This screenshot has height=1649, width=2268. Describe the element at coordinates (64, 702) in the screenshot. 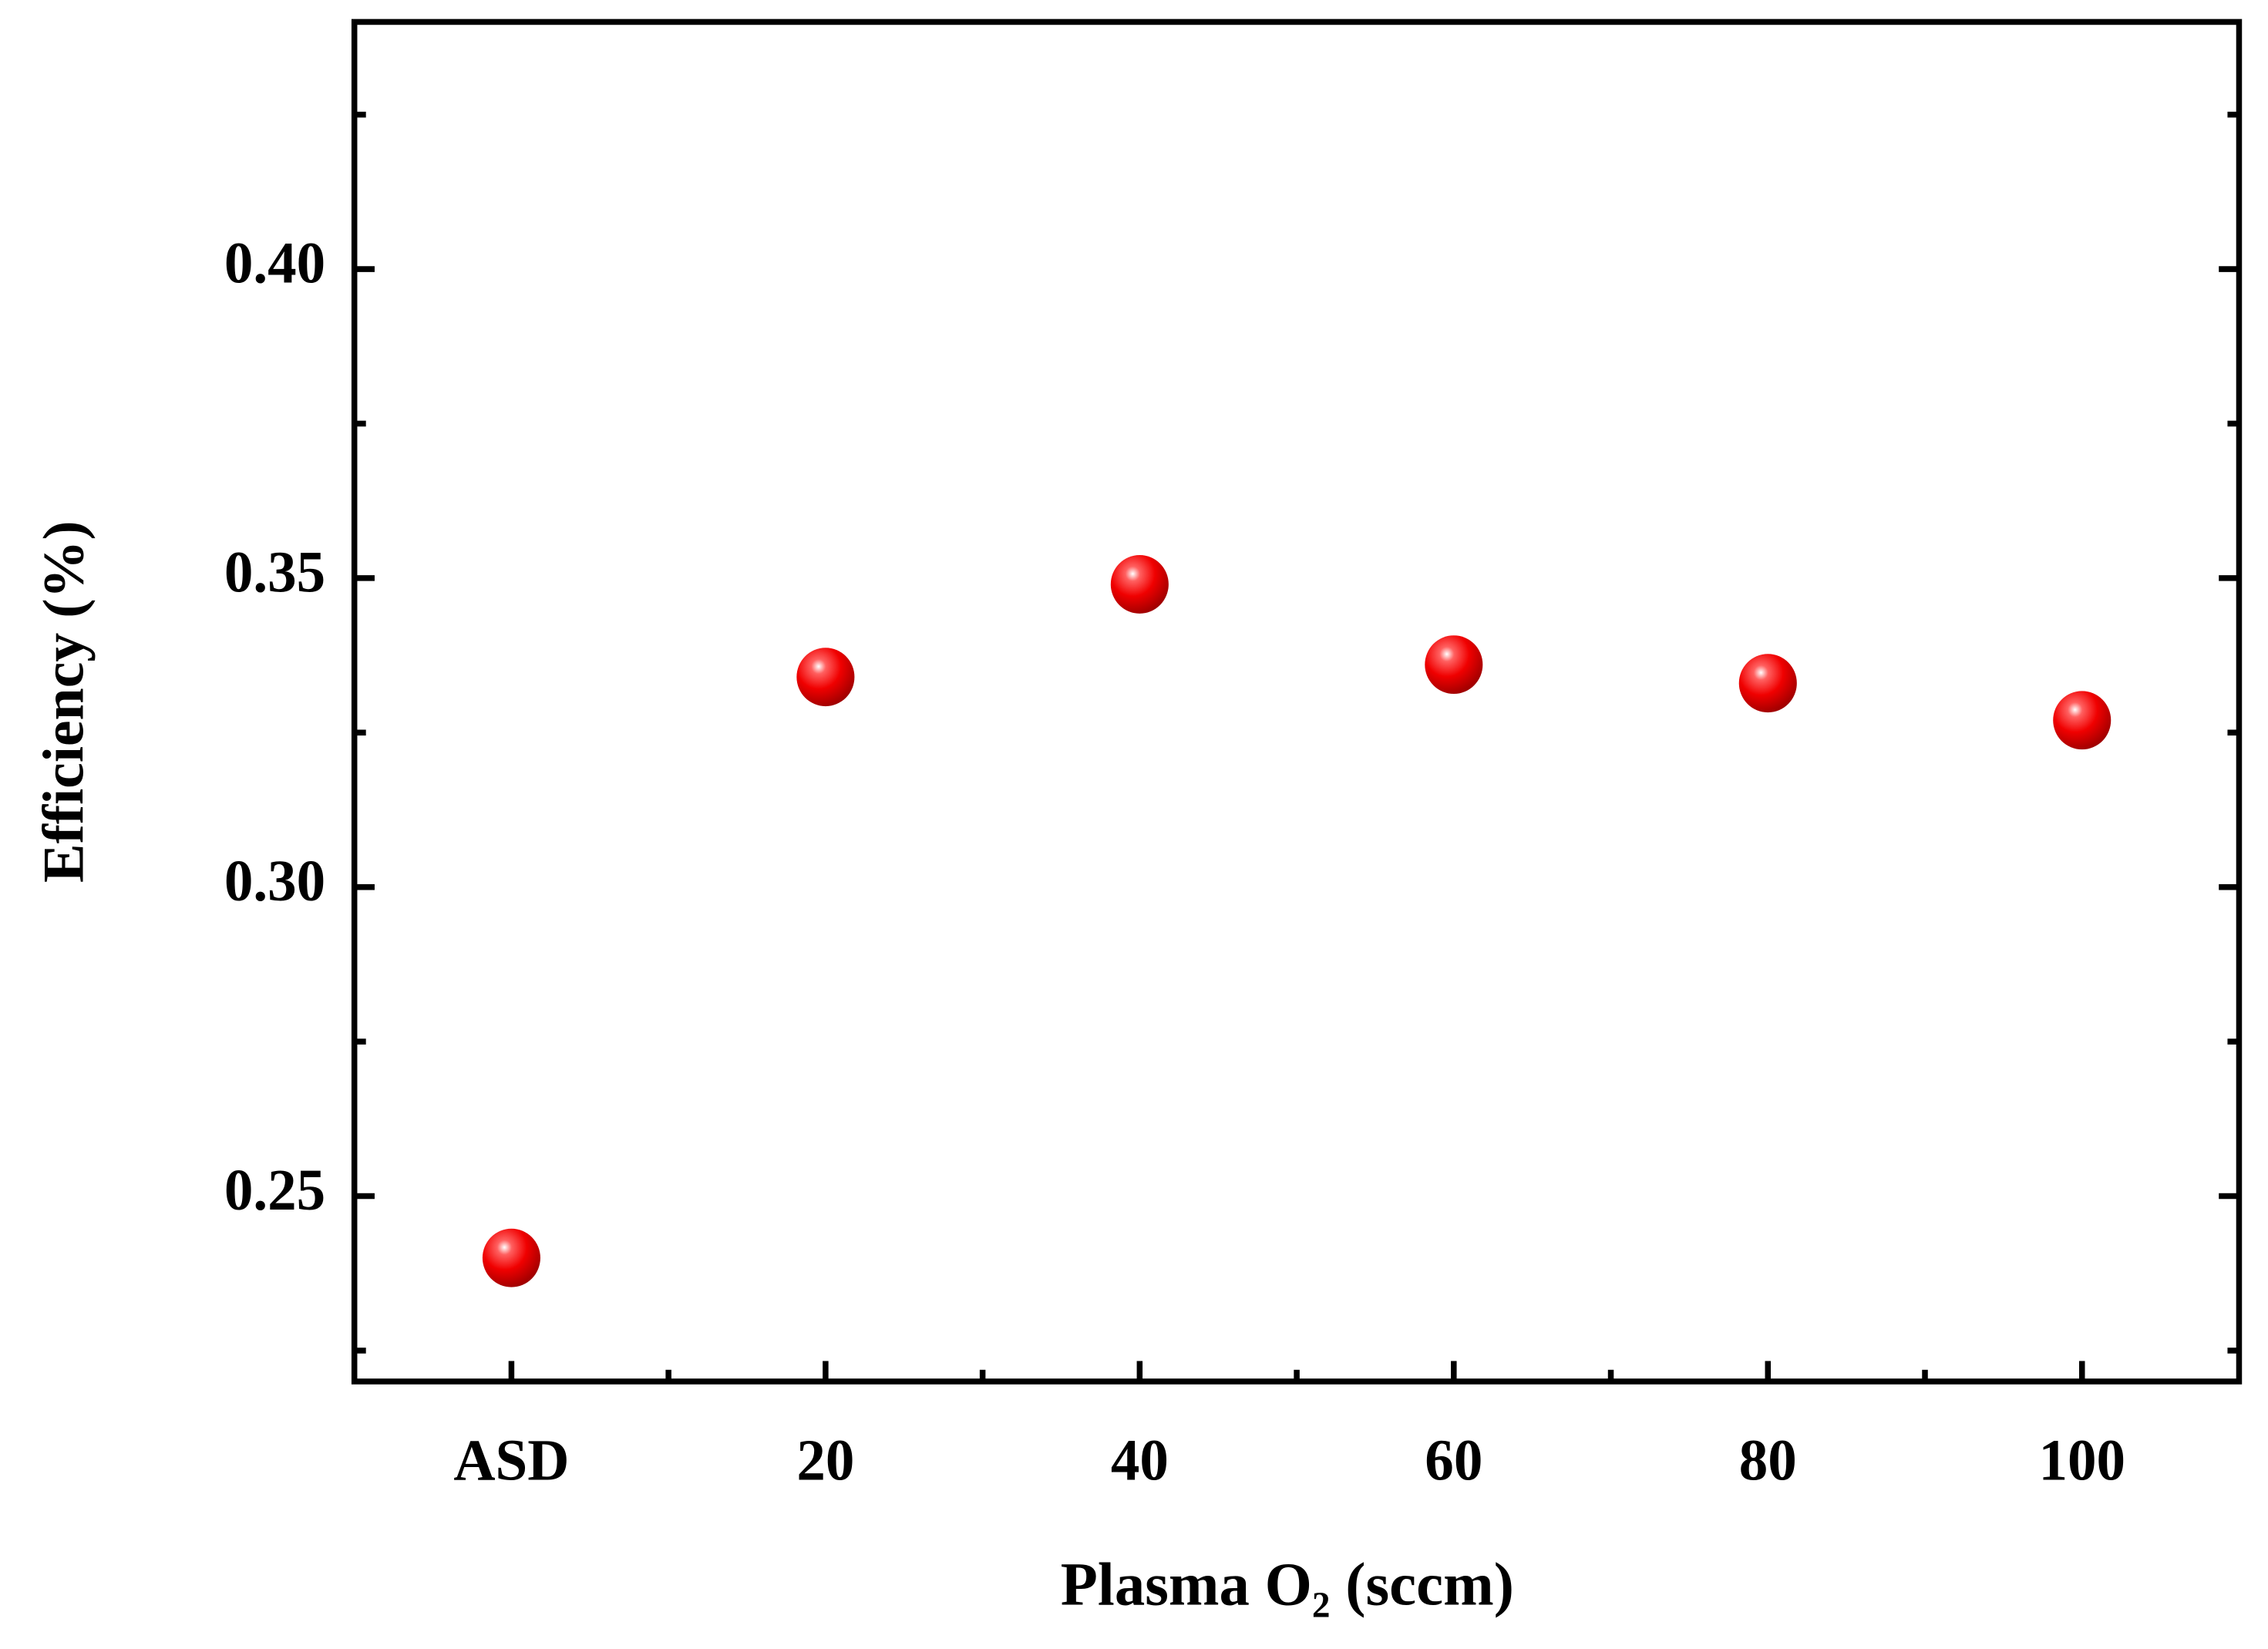

I see `y-axis-label: Efficiency (%)` at that location.